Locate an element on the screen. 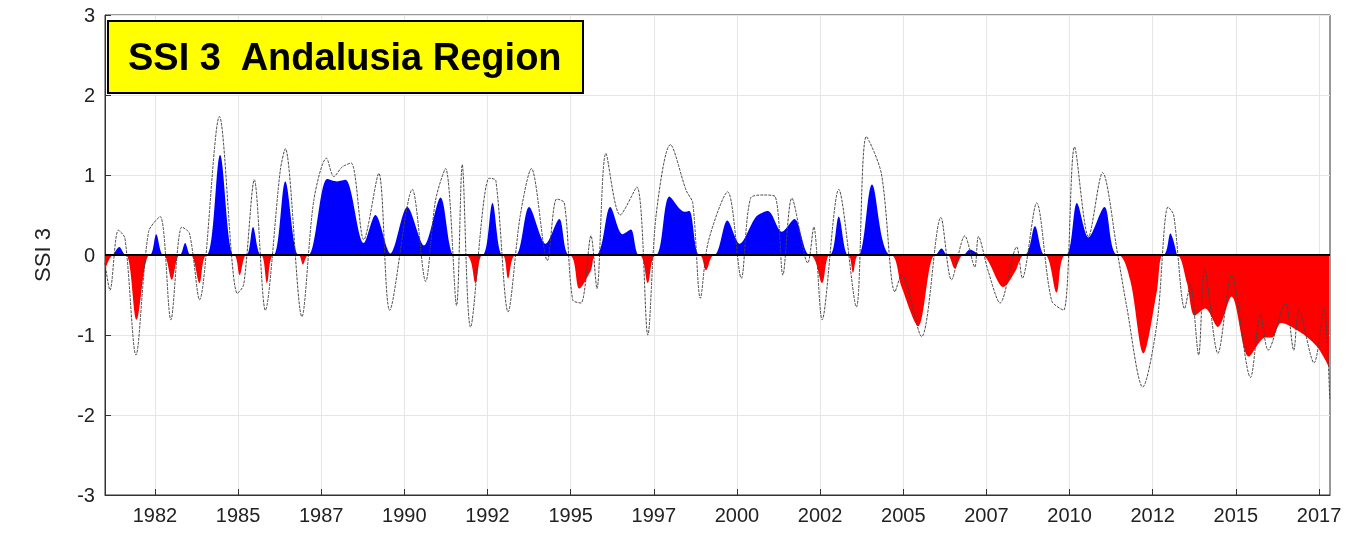  x-tick-label: 1995 is located at coordinates (570, 515).